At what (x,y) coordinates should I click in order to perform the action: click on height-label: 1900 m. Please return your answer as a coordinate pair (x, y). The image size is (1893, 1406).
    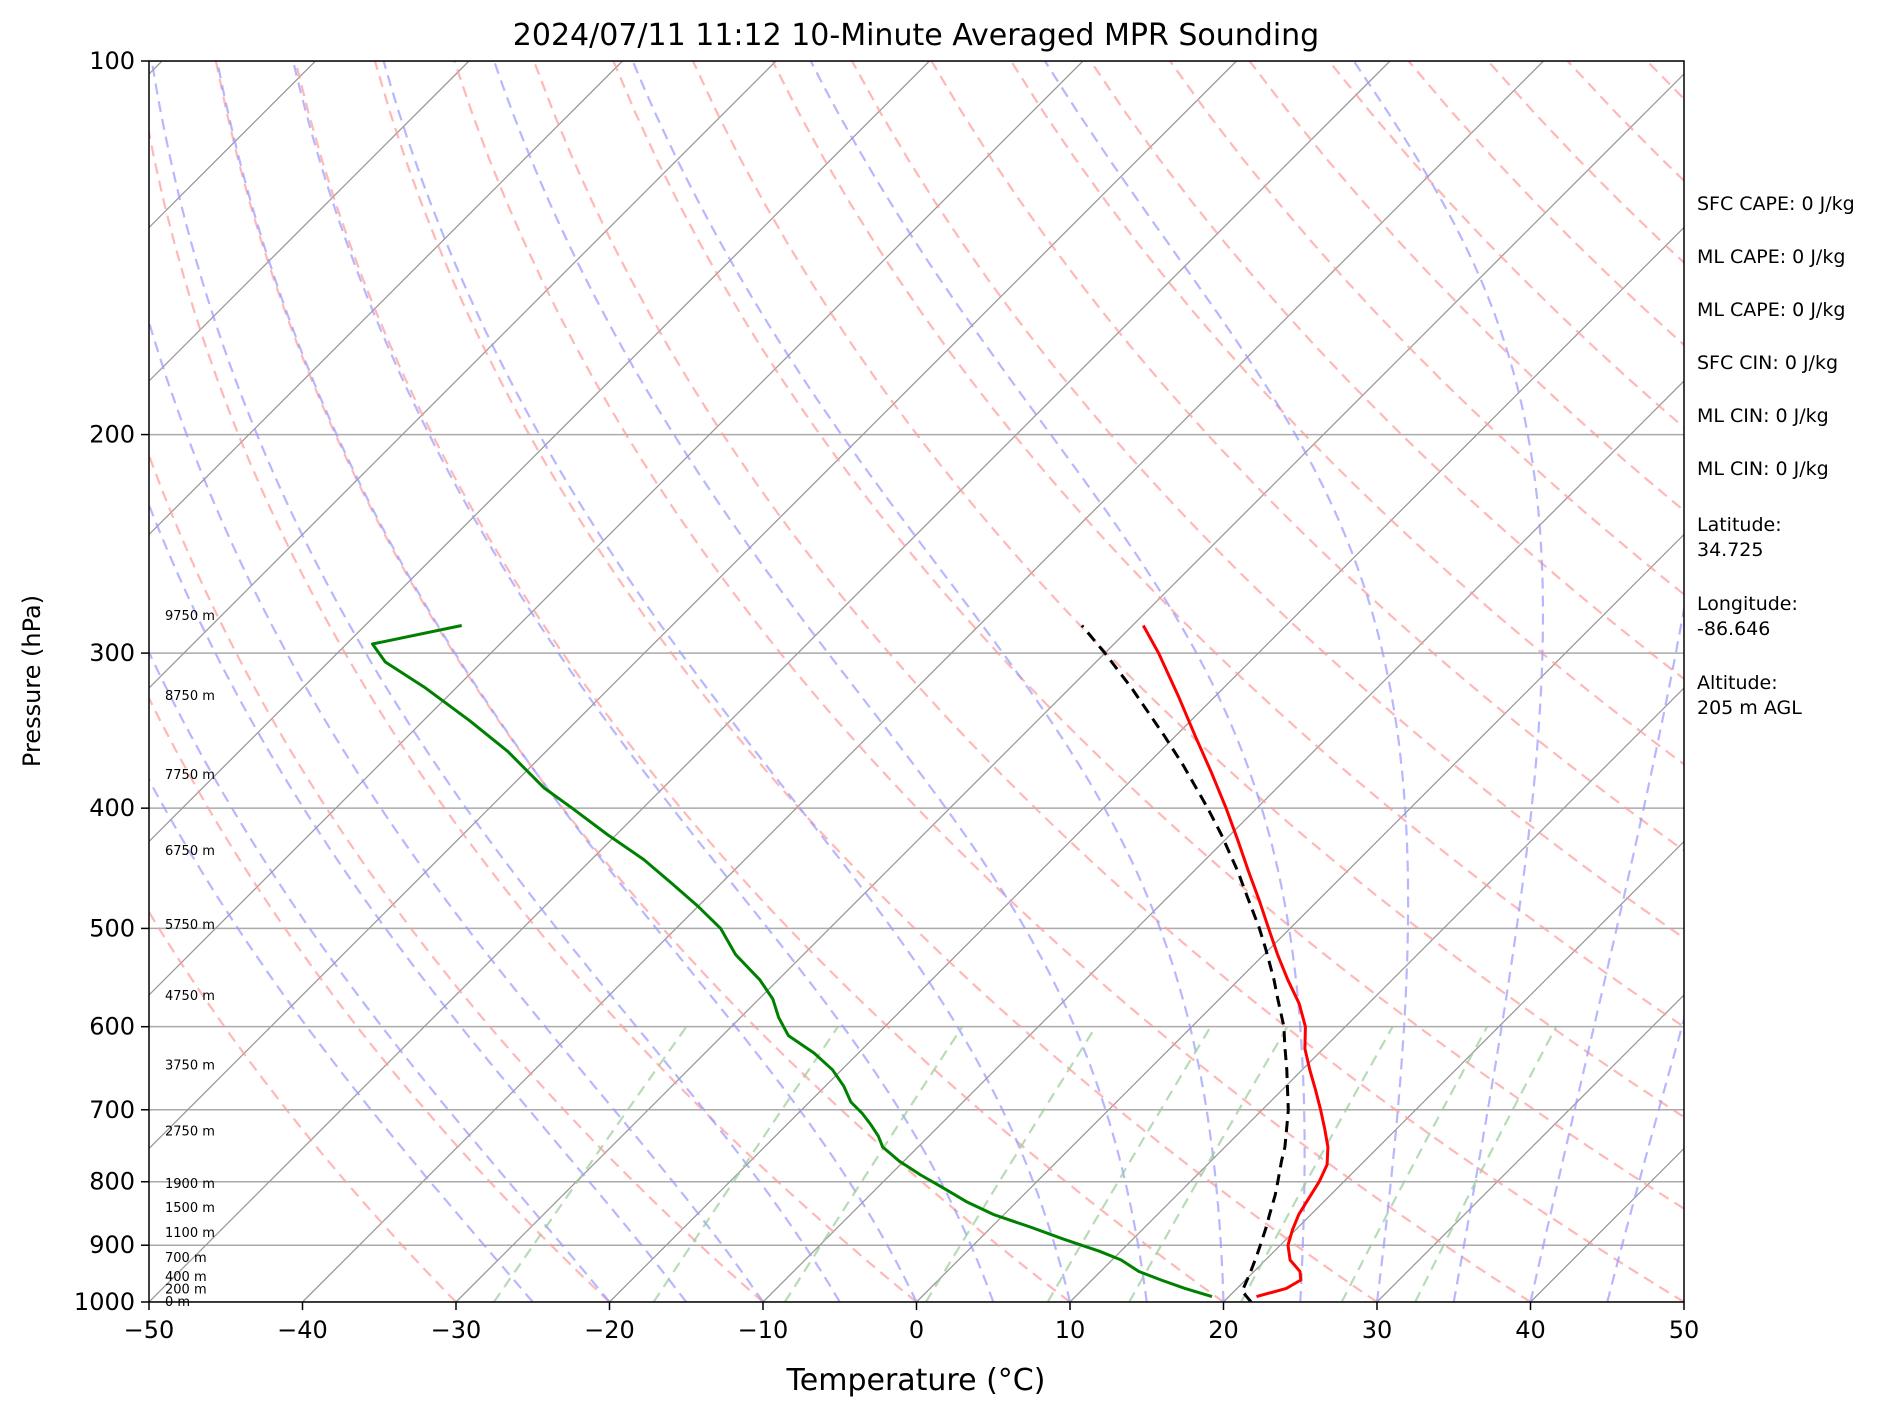
    Looking at the image, I should click on (190, 1184).